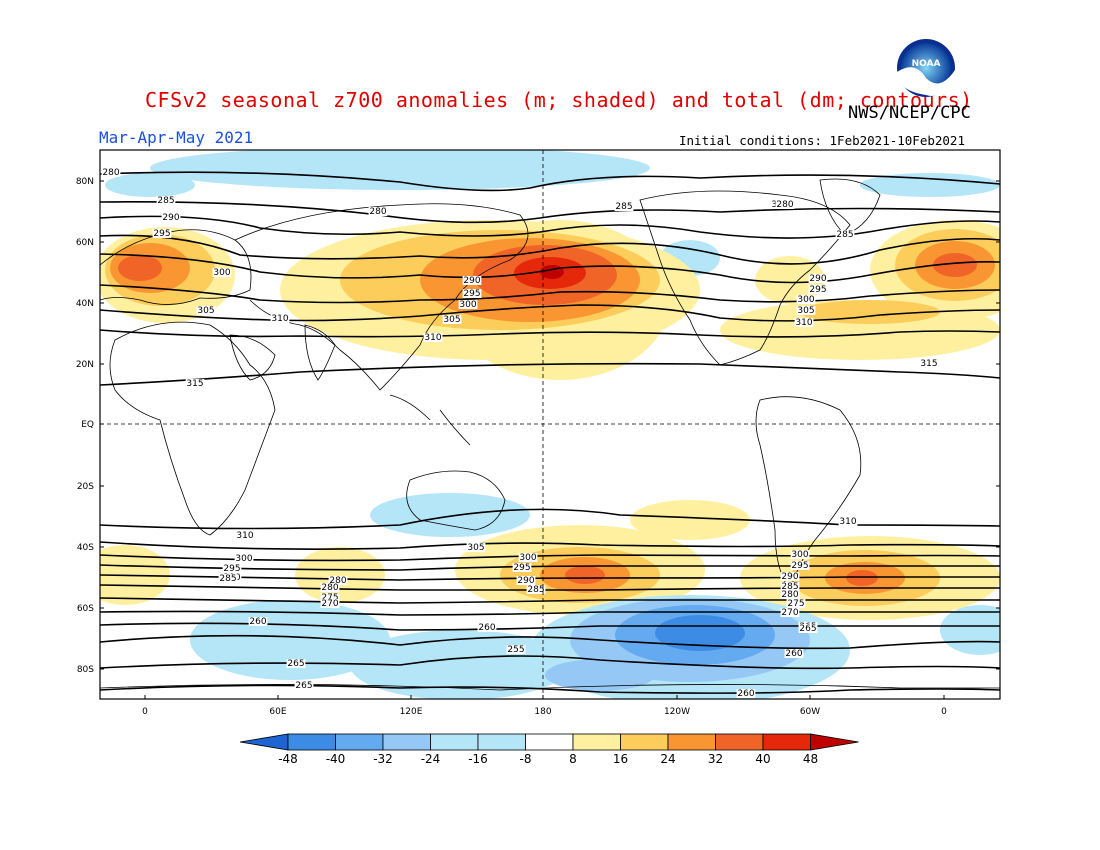 The width and height of the screenshot is (1100, 850). Describe the element at coordinates (85, 182) in the screenshot. I see `lat-label: 80N` at that location.